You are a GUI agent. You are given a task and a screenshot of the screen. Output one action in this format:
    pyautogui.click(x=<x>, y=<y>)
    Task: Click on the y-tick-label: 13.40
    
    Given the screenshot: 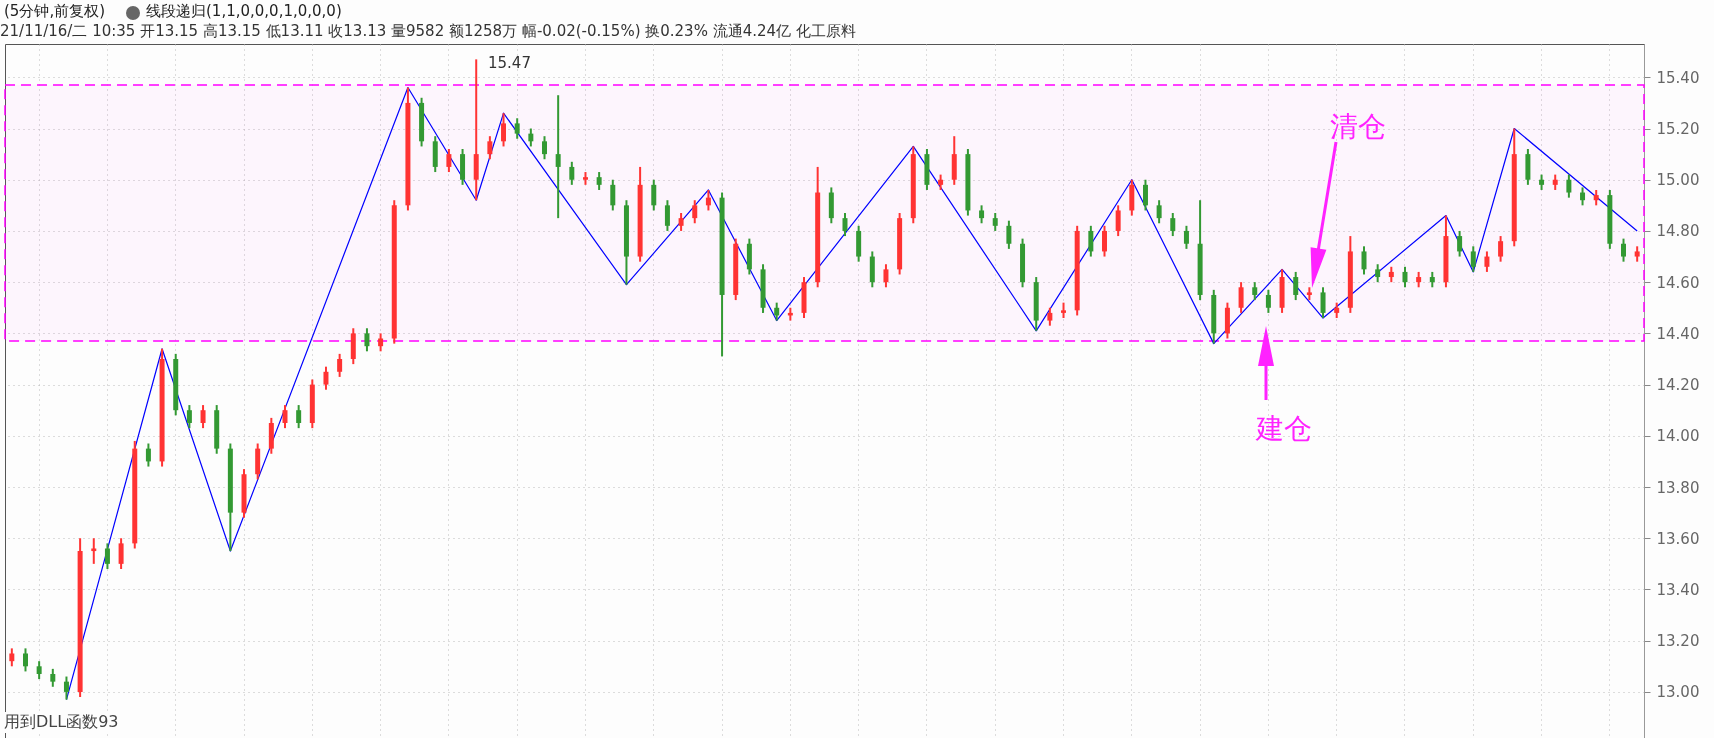 What is the action you would take?
    pyautogui.click(x=1678, y=589)
    